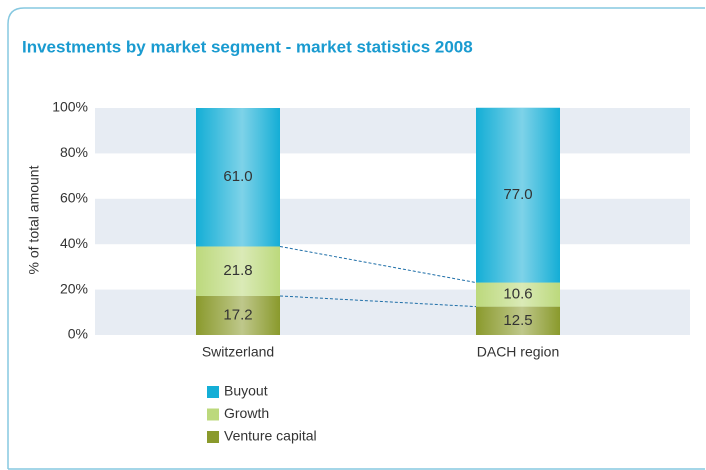  Describe the element at coordinates (74, 288) in the screenshot. I see `y-tick-label: 20%` at that location.